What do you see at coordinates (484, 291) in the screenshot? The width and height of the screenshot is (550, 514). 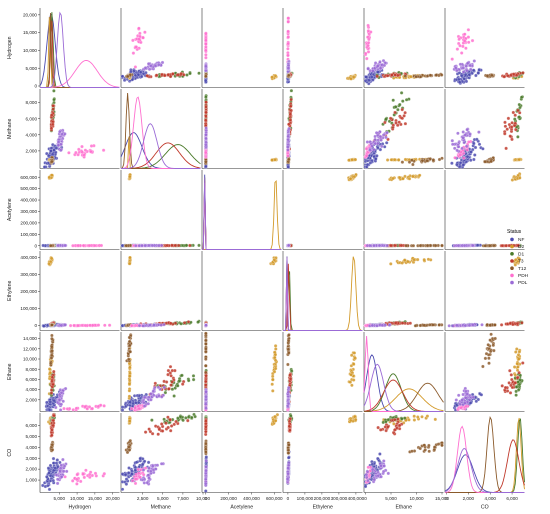 I see `panel-ethylene-vs-co` at bounding box center [484, 291].